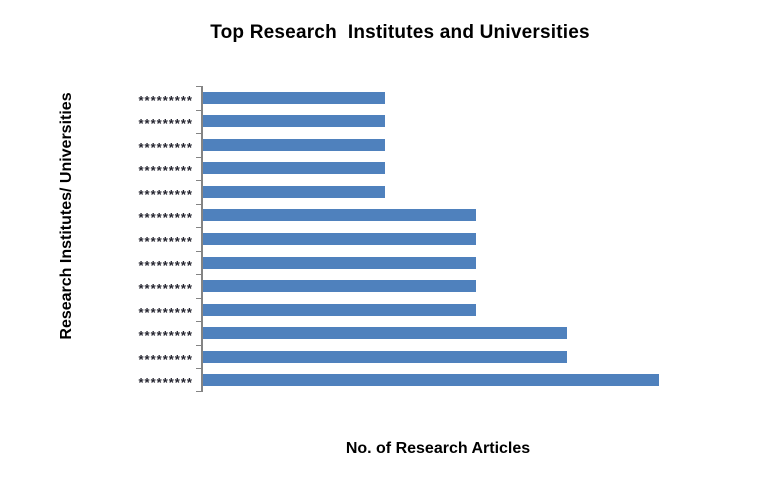 The width and height of the screenshot is (762, 490). What do you see at coordinates (202, 239) in the screenshot?
I see `y-axis-line` at bounding box center [202, 239].